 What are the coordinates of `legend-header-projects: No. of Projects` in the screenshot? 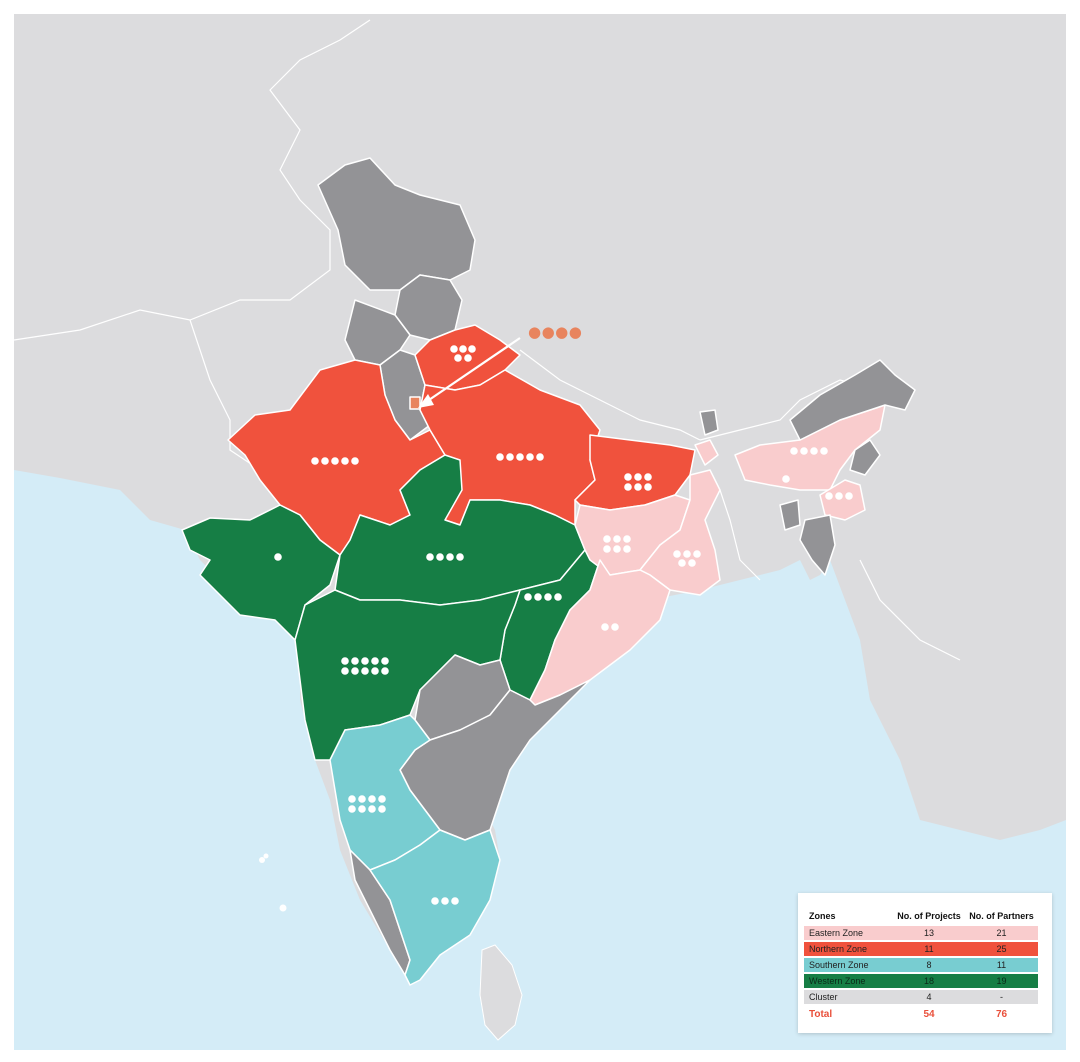 It's located at (929, 916).